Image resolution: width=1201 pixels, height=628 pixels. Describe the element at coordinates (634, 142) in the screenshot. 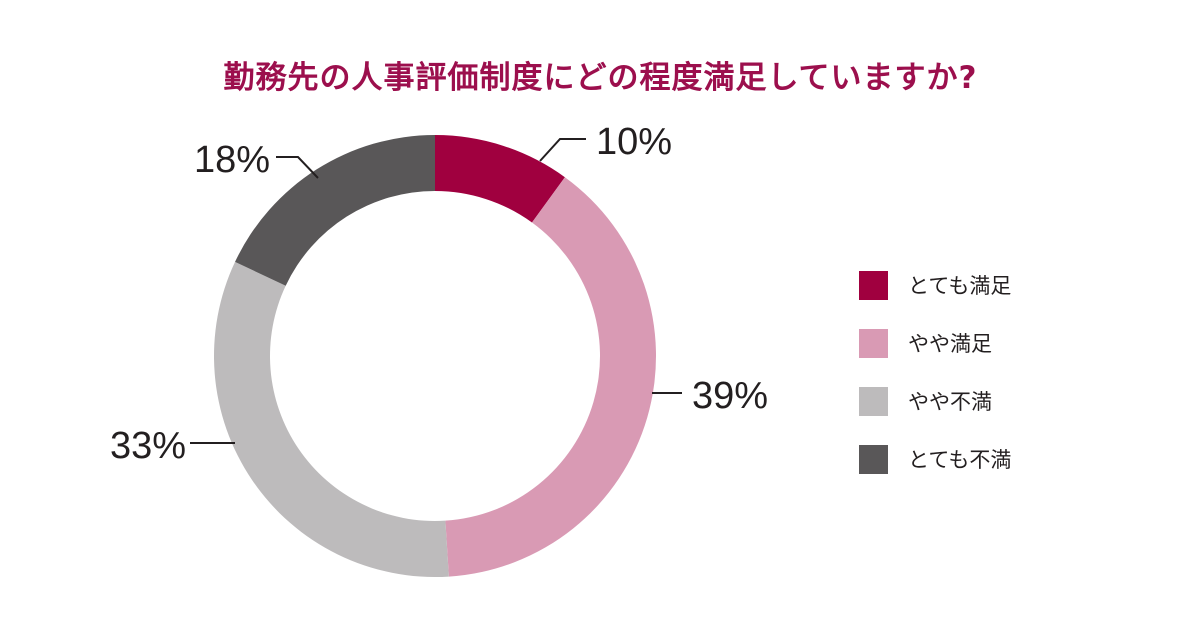

I see `label-very-satisfied: 10%` at that location.